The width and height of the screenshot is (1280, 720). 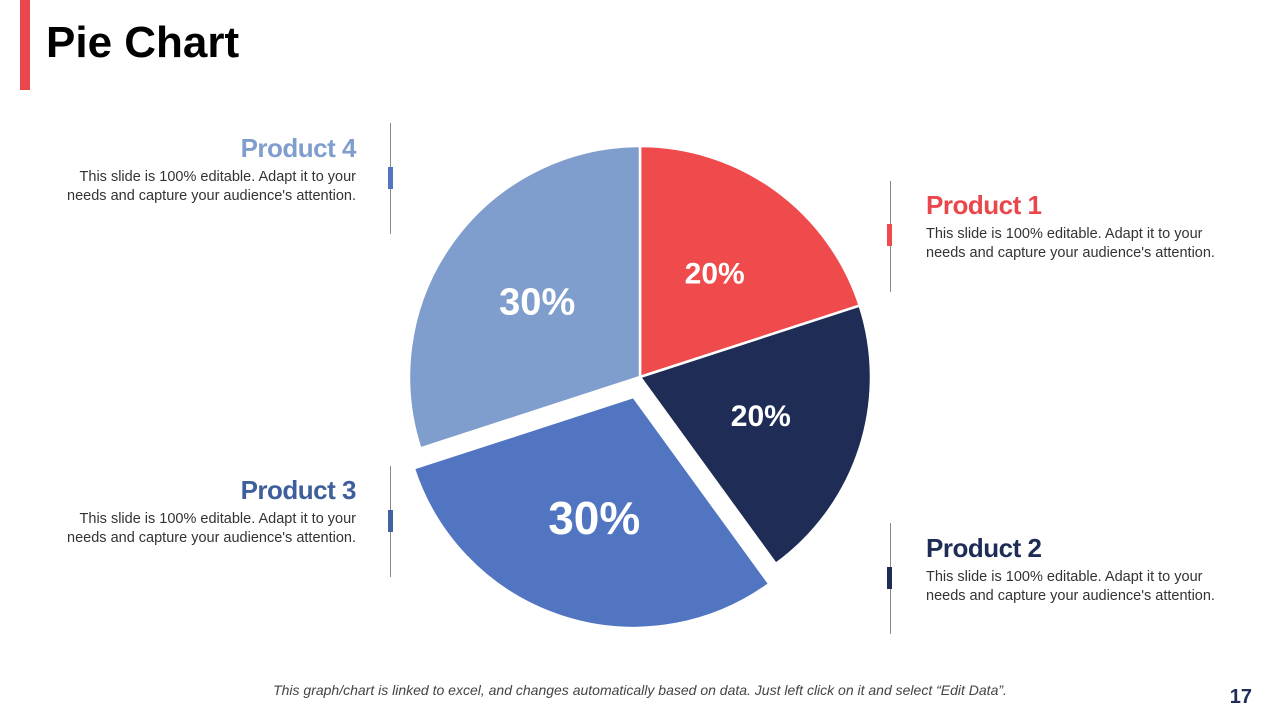 I want to click on product-2-marker, so click(x=889, y=578).